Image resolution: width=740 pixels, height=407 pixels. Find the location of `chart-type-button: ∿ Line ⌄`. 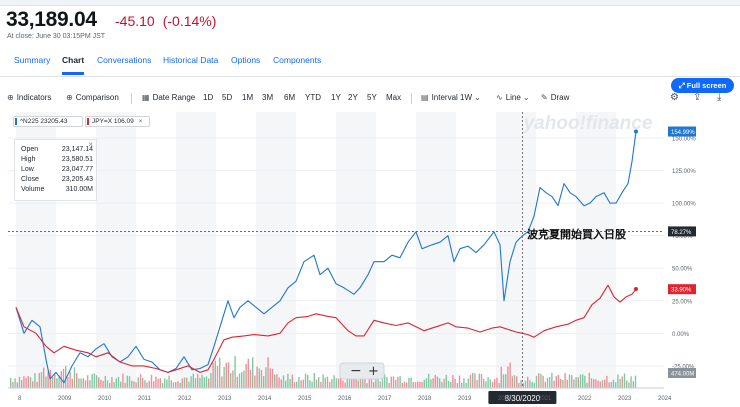

chart-type-button: ∿ Line ⌄ is located at coordinates (514, 97).